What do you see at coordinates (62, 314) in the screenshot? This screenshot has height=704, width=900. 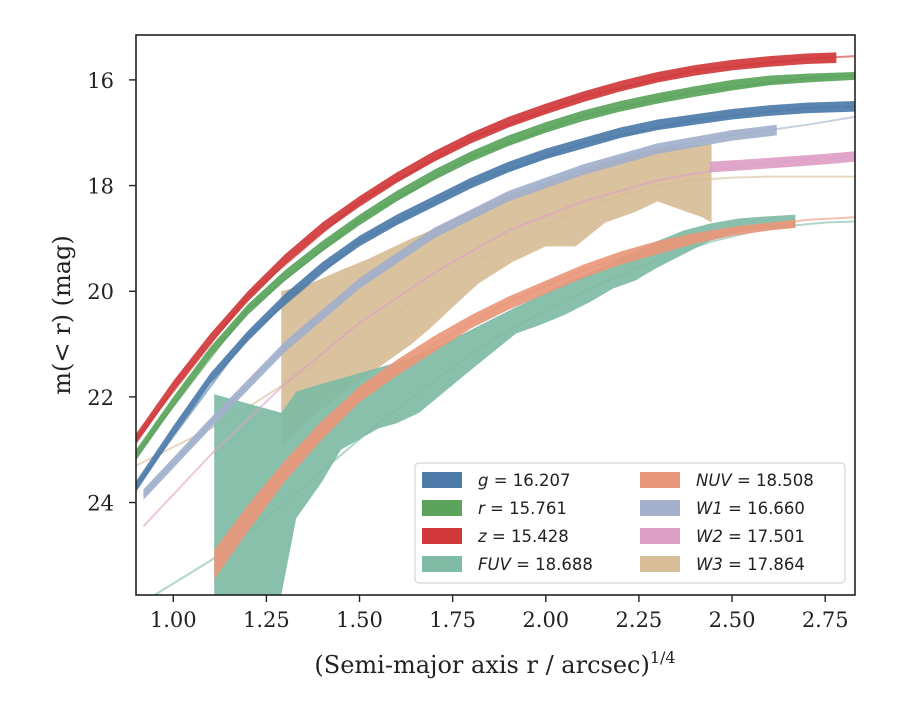 I see `y-axis-title: m(< r) (mag)` at bounding box center [62, 314].